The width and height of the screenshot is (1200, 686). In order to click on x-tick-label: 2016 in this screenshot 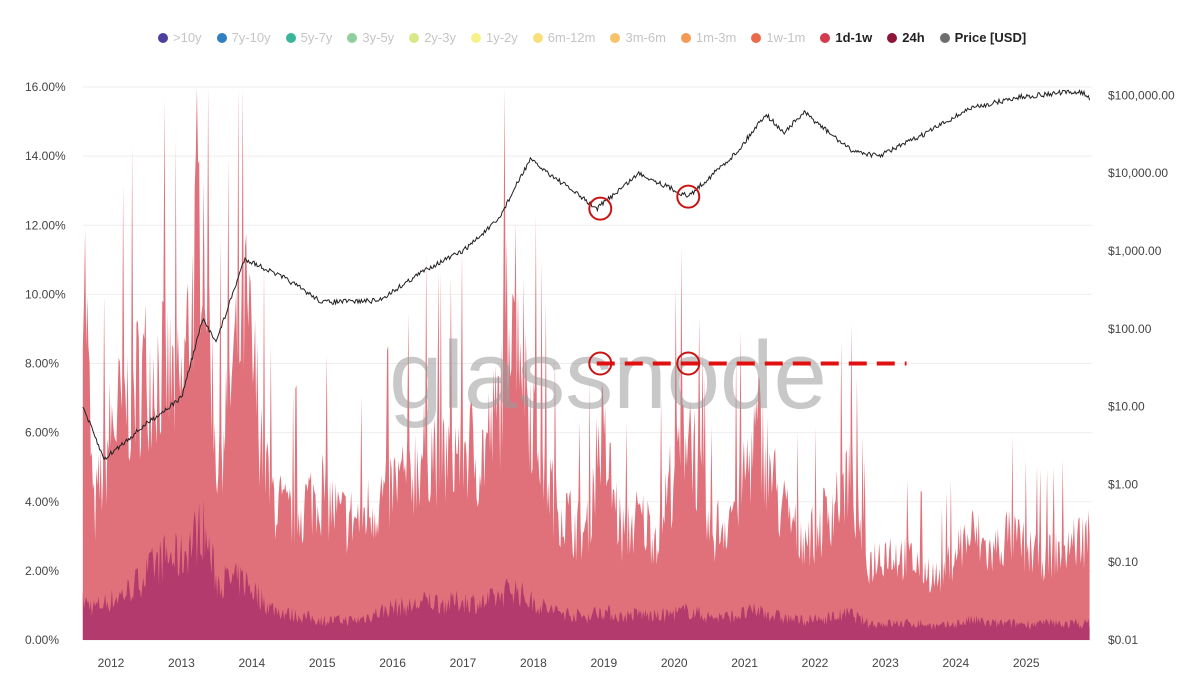, I will do `click(392, 663)`.